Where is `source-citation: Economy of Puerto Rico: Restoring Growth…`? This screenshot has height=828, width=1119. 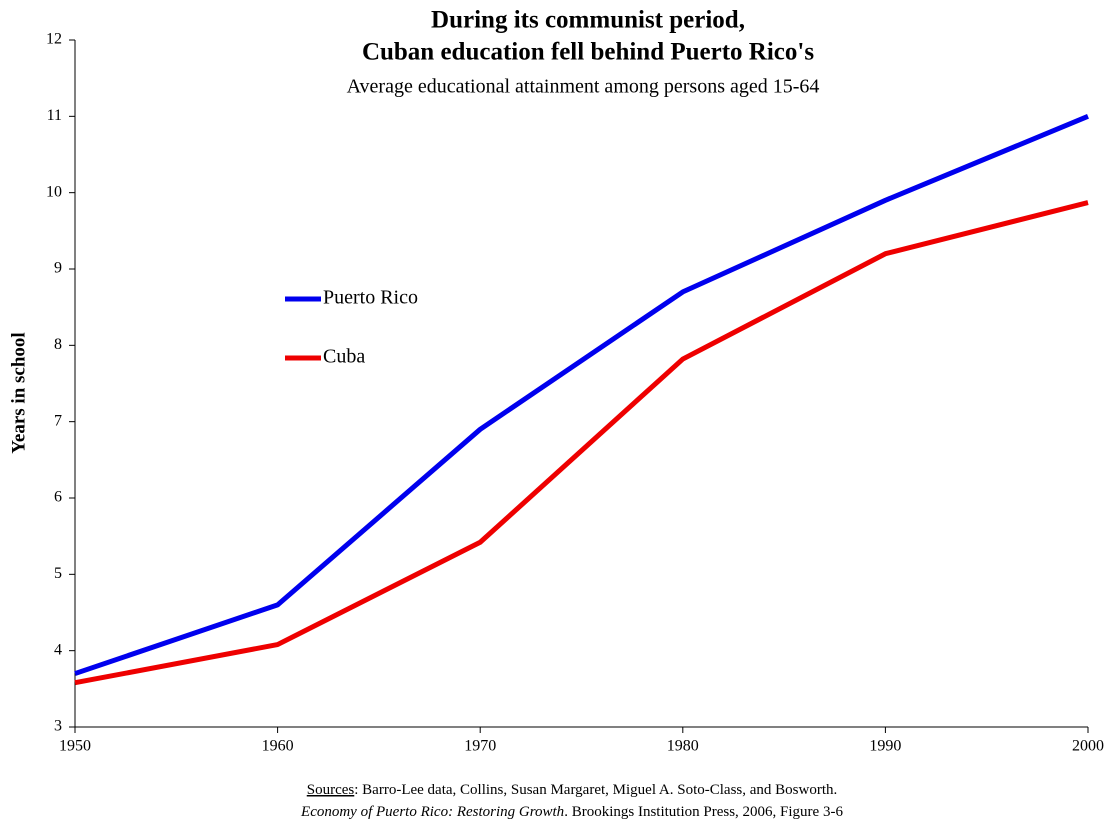
source-citation: Economy of Puerto Rico: Restoring Growth… is located at coordinates (571, 812).